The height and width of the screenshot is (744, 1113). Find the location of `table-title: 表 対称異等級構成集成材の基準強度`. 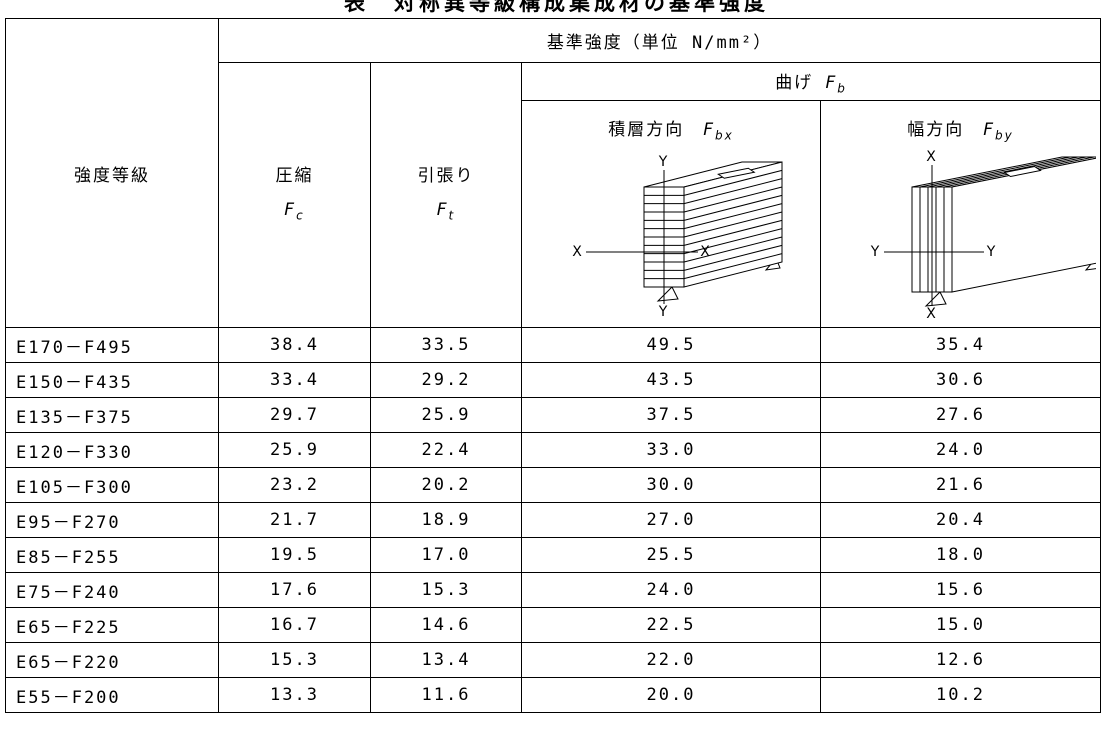

table-title: 表 対称異等級構成集成材の基準強度 is located at coordinates (556, 7).